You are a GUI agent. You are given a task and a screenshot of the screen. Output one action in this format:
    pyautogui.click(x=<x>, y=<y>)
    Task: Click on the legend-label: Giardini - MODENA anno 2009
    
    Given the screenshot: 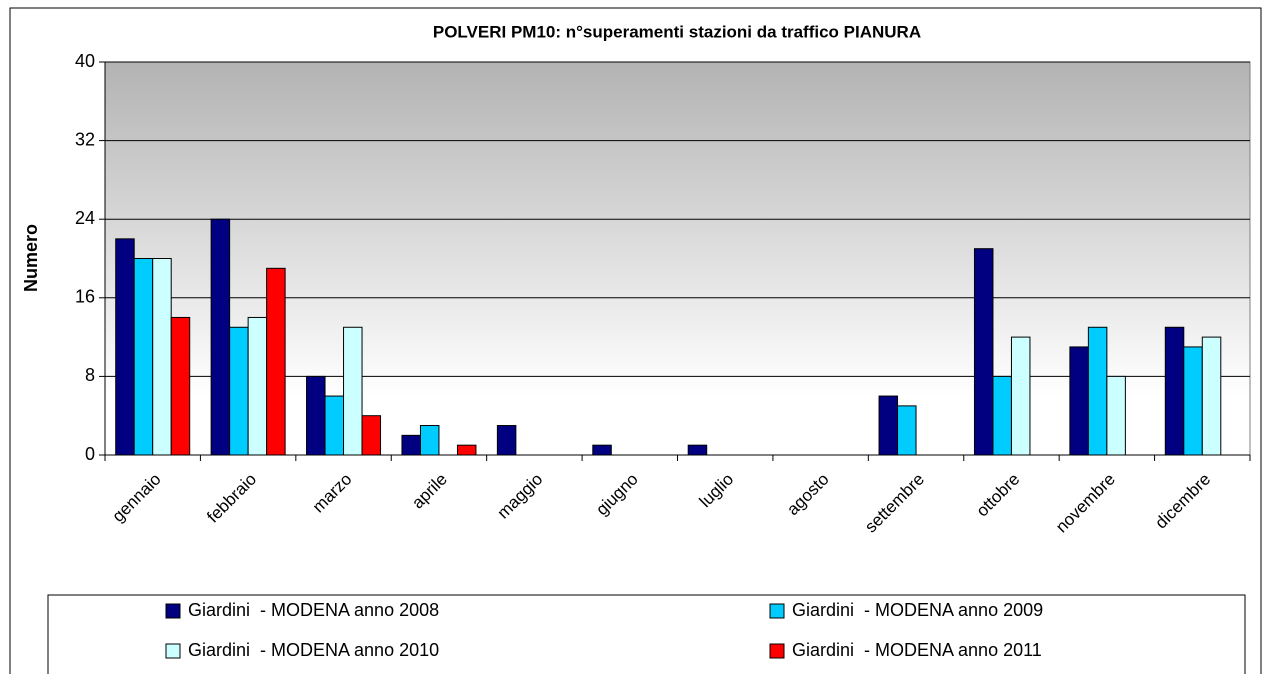 What is the action you would take?
    pyautogui.click(x=917, y=610)
    